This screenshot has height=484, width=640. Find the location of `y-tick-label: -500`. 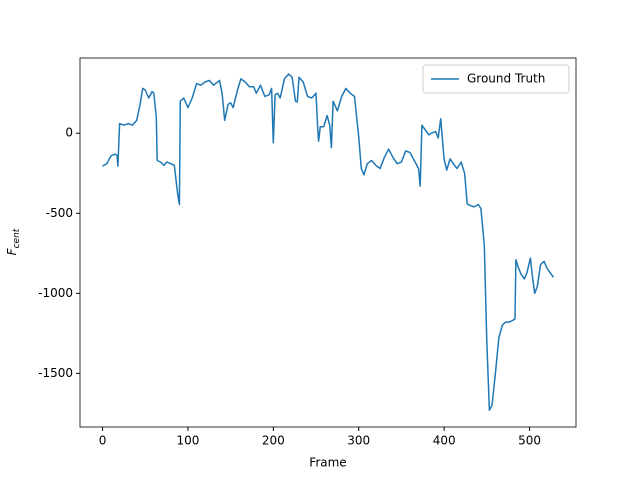

y-tick-label: -500 is located at coordinates (59, 213).